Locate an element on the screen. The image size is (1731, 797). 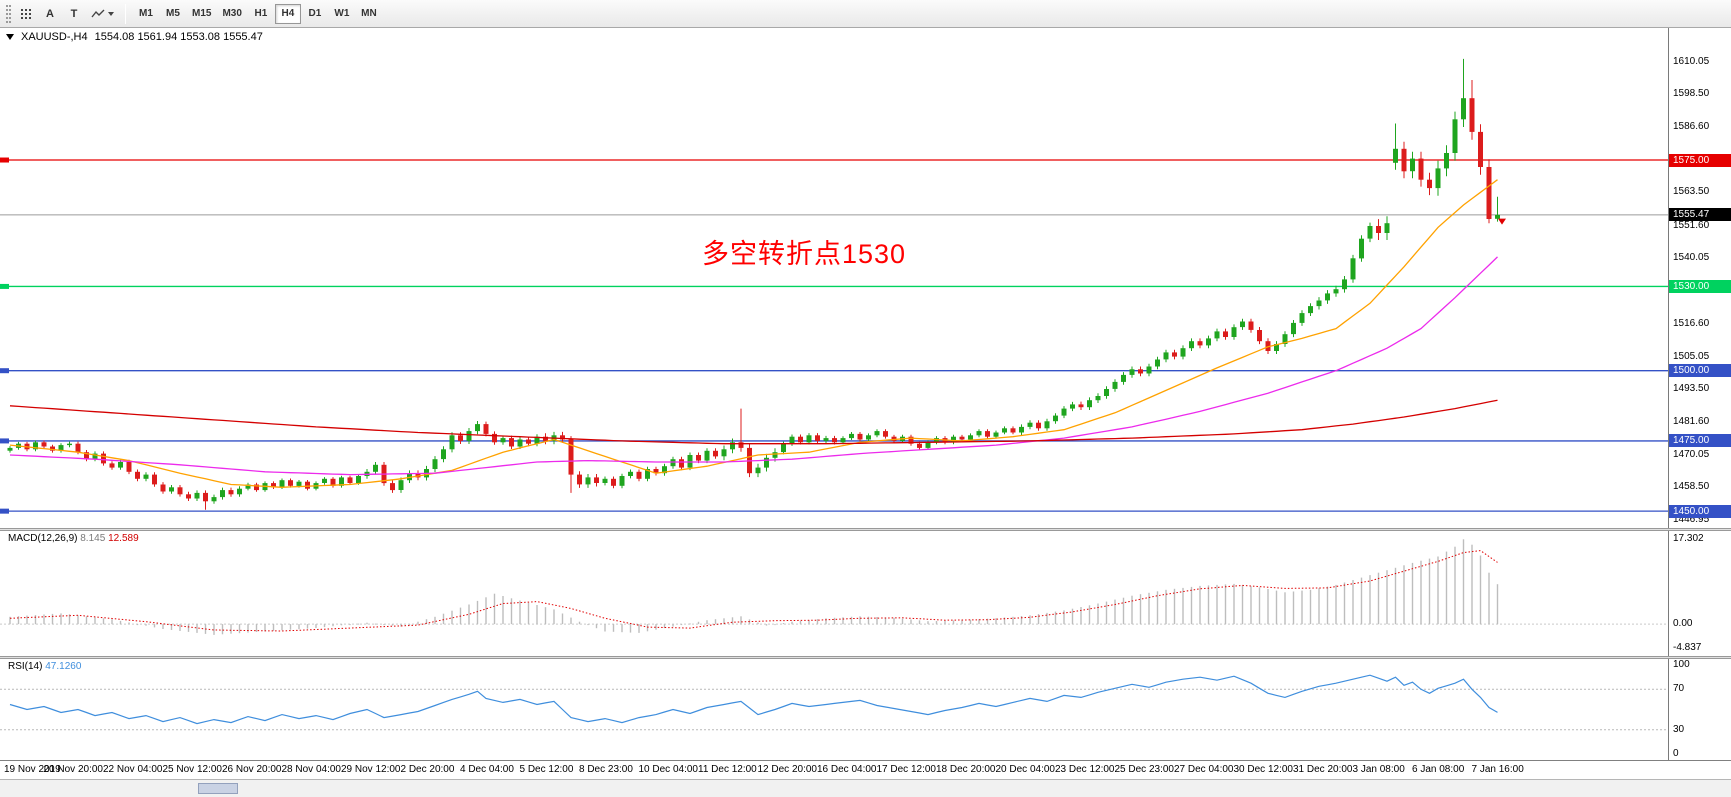
tf-m30-button: M30 is located at coordinates (231, 14).